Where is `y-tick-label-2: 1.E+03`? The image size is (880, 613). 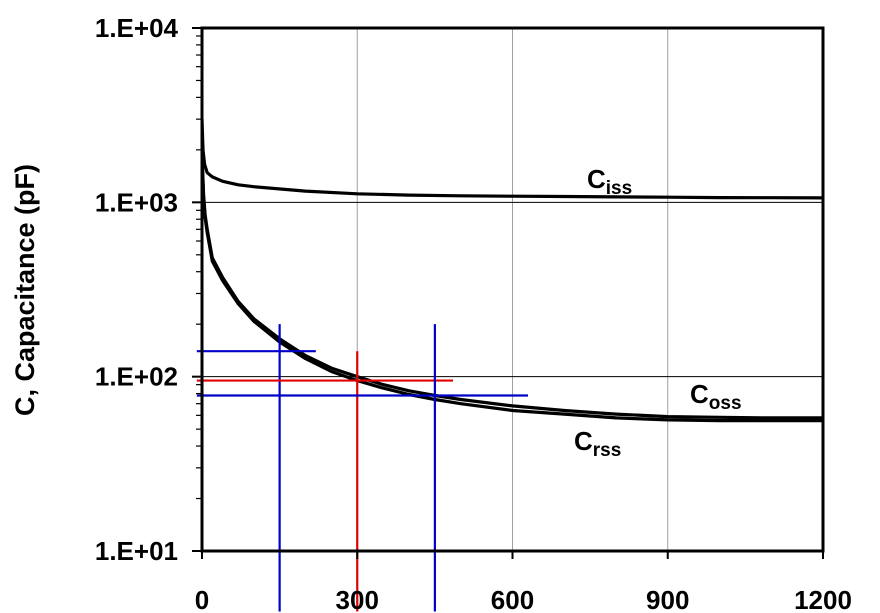
y-tick-label-2: 1.E+03 is located at coordinates (136, 202).